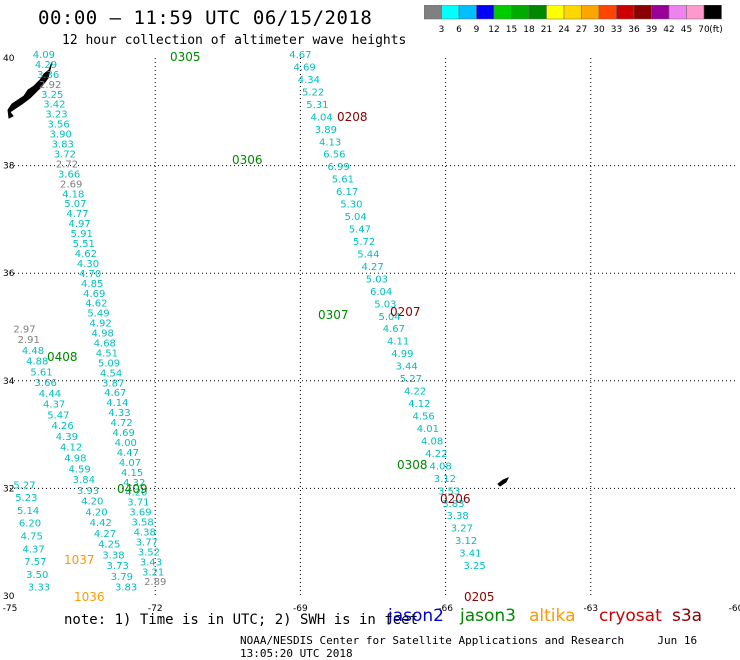  I want to click on colorbar-label: 39, so click(652, 30).